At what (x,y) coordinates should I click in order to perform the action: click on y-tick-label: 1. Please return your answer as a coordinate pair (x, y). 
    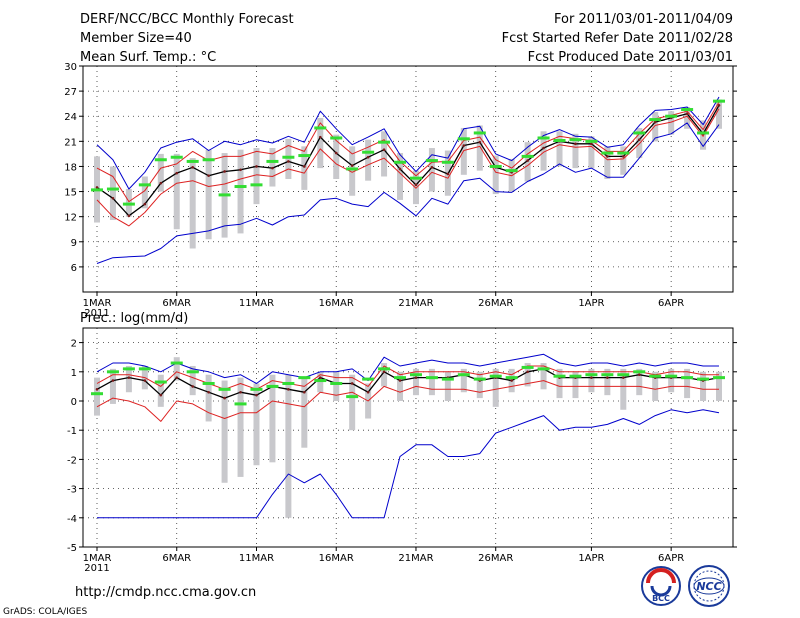
    Looking at the image, I should click on (74, 373).